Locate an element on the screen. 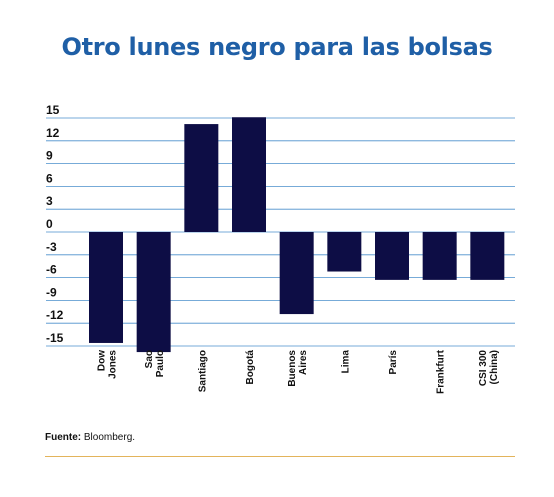 This screenshot has height=497, width=554. y-tick-label: 9 is located at coordinates (49, 156).